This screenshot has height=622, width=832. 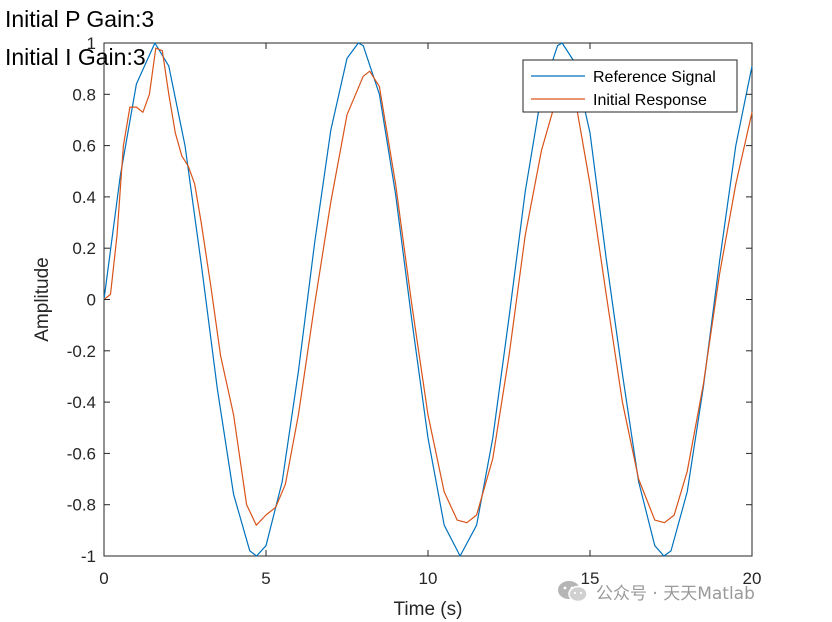 What do you see at coordinates (265, 578) in the screenshot?
I see `x-tick-label: 5` at bounding box center [265, 578].